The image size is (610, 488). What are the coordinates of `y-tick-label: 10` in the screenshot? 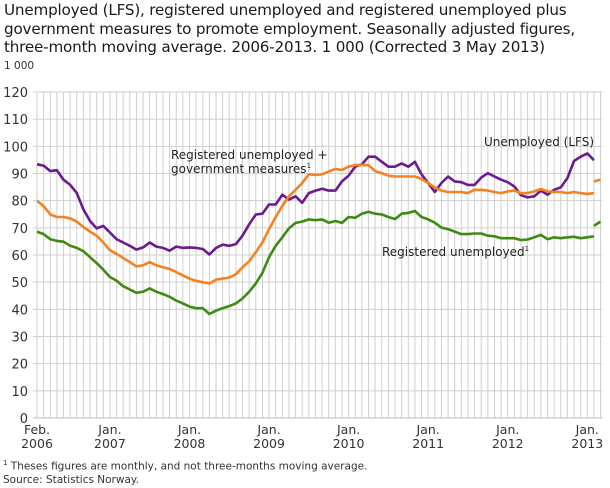 It's located at (19, 392).